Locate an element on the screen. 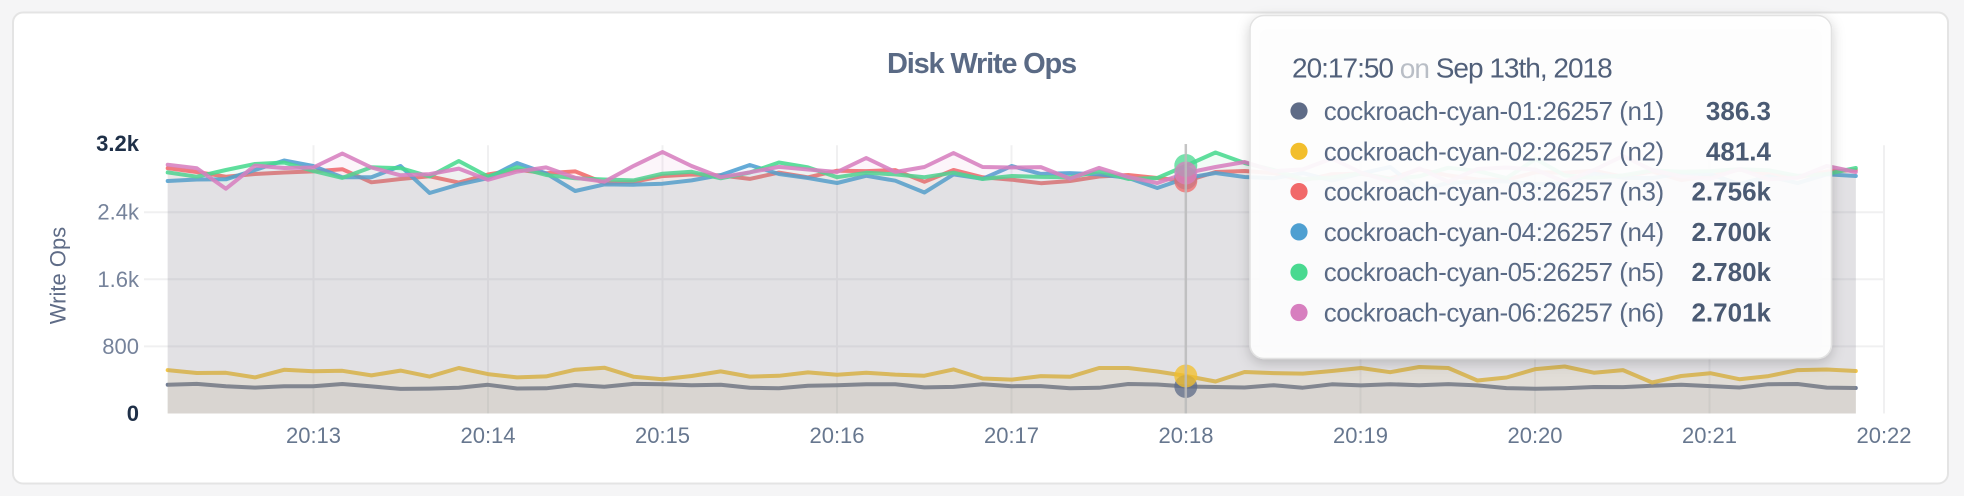 The height and width of the screenshot is (496, 1964). svg-text: 20:13 is located at coordinates (313, 435).